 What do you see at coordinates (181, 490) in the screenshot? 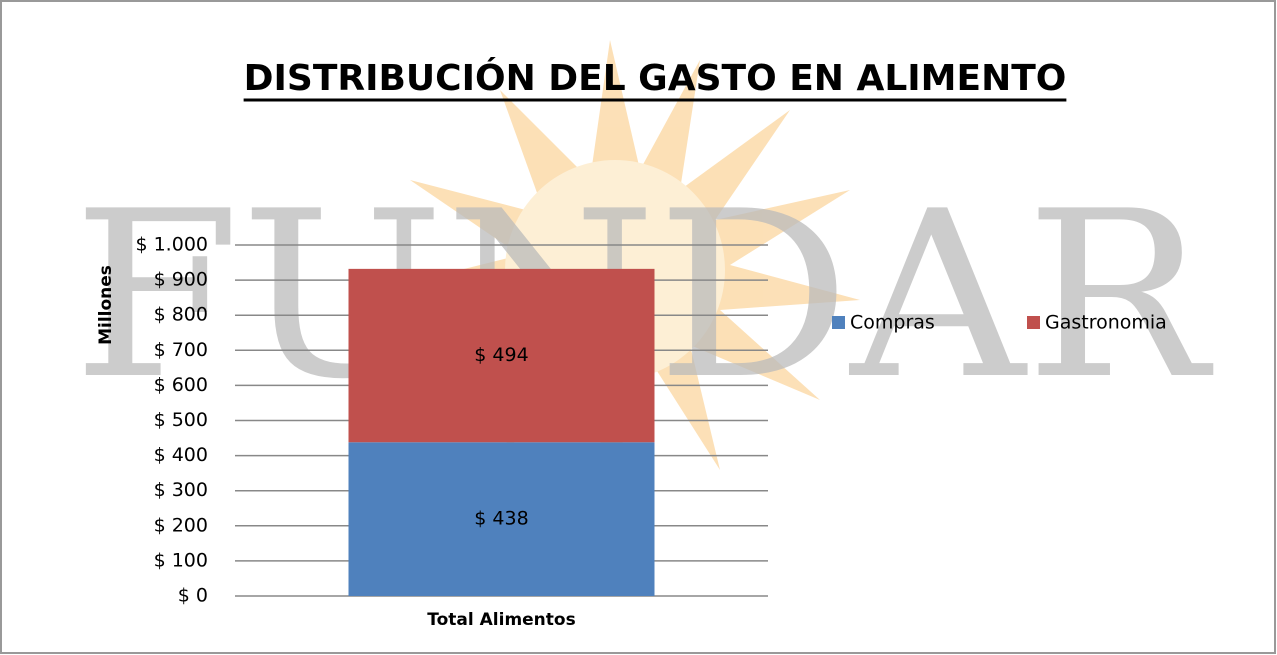
I see `y-tick-label: $ 300` at bounding box center [181, 490].